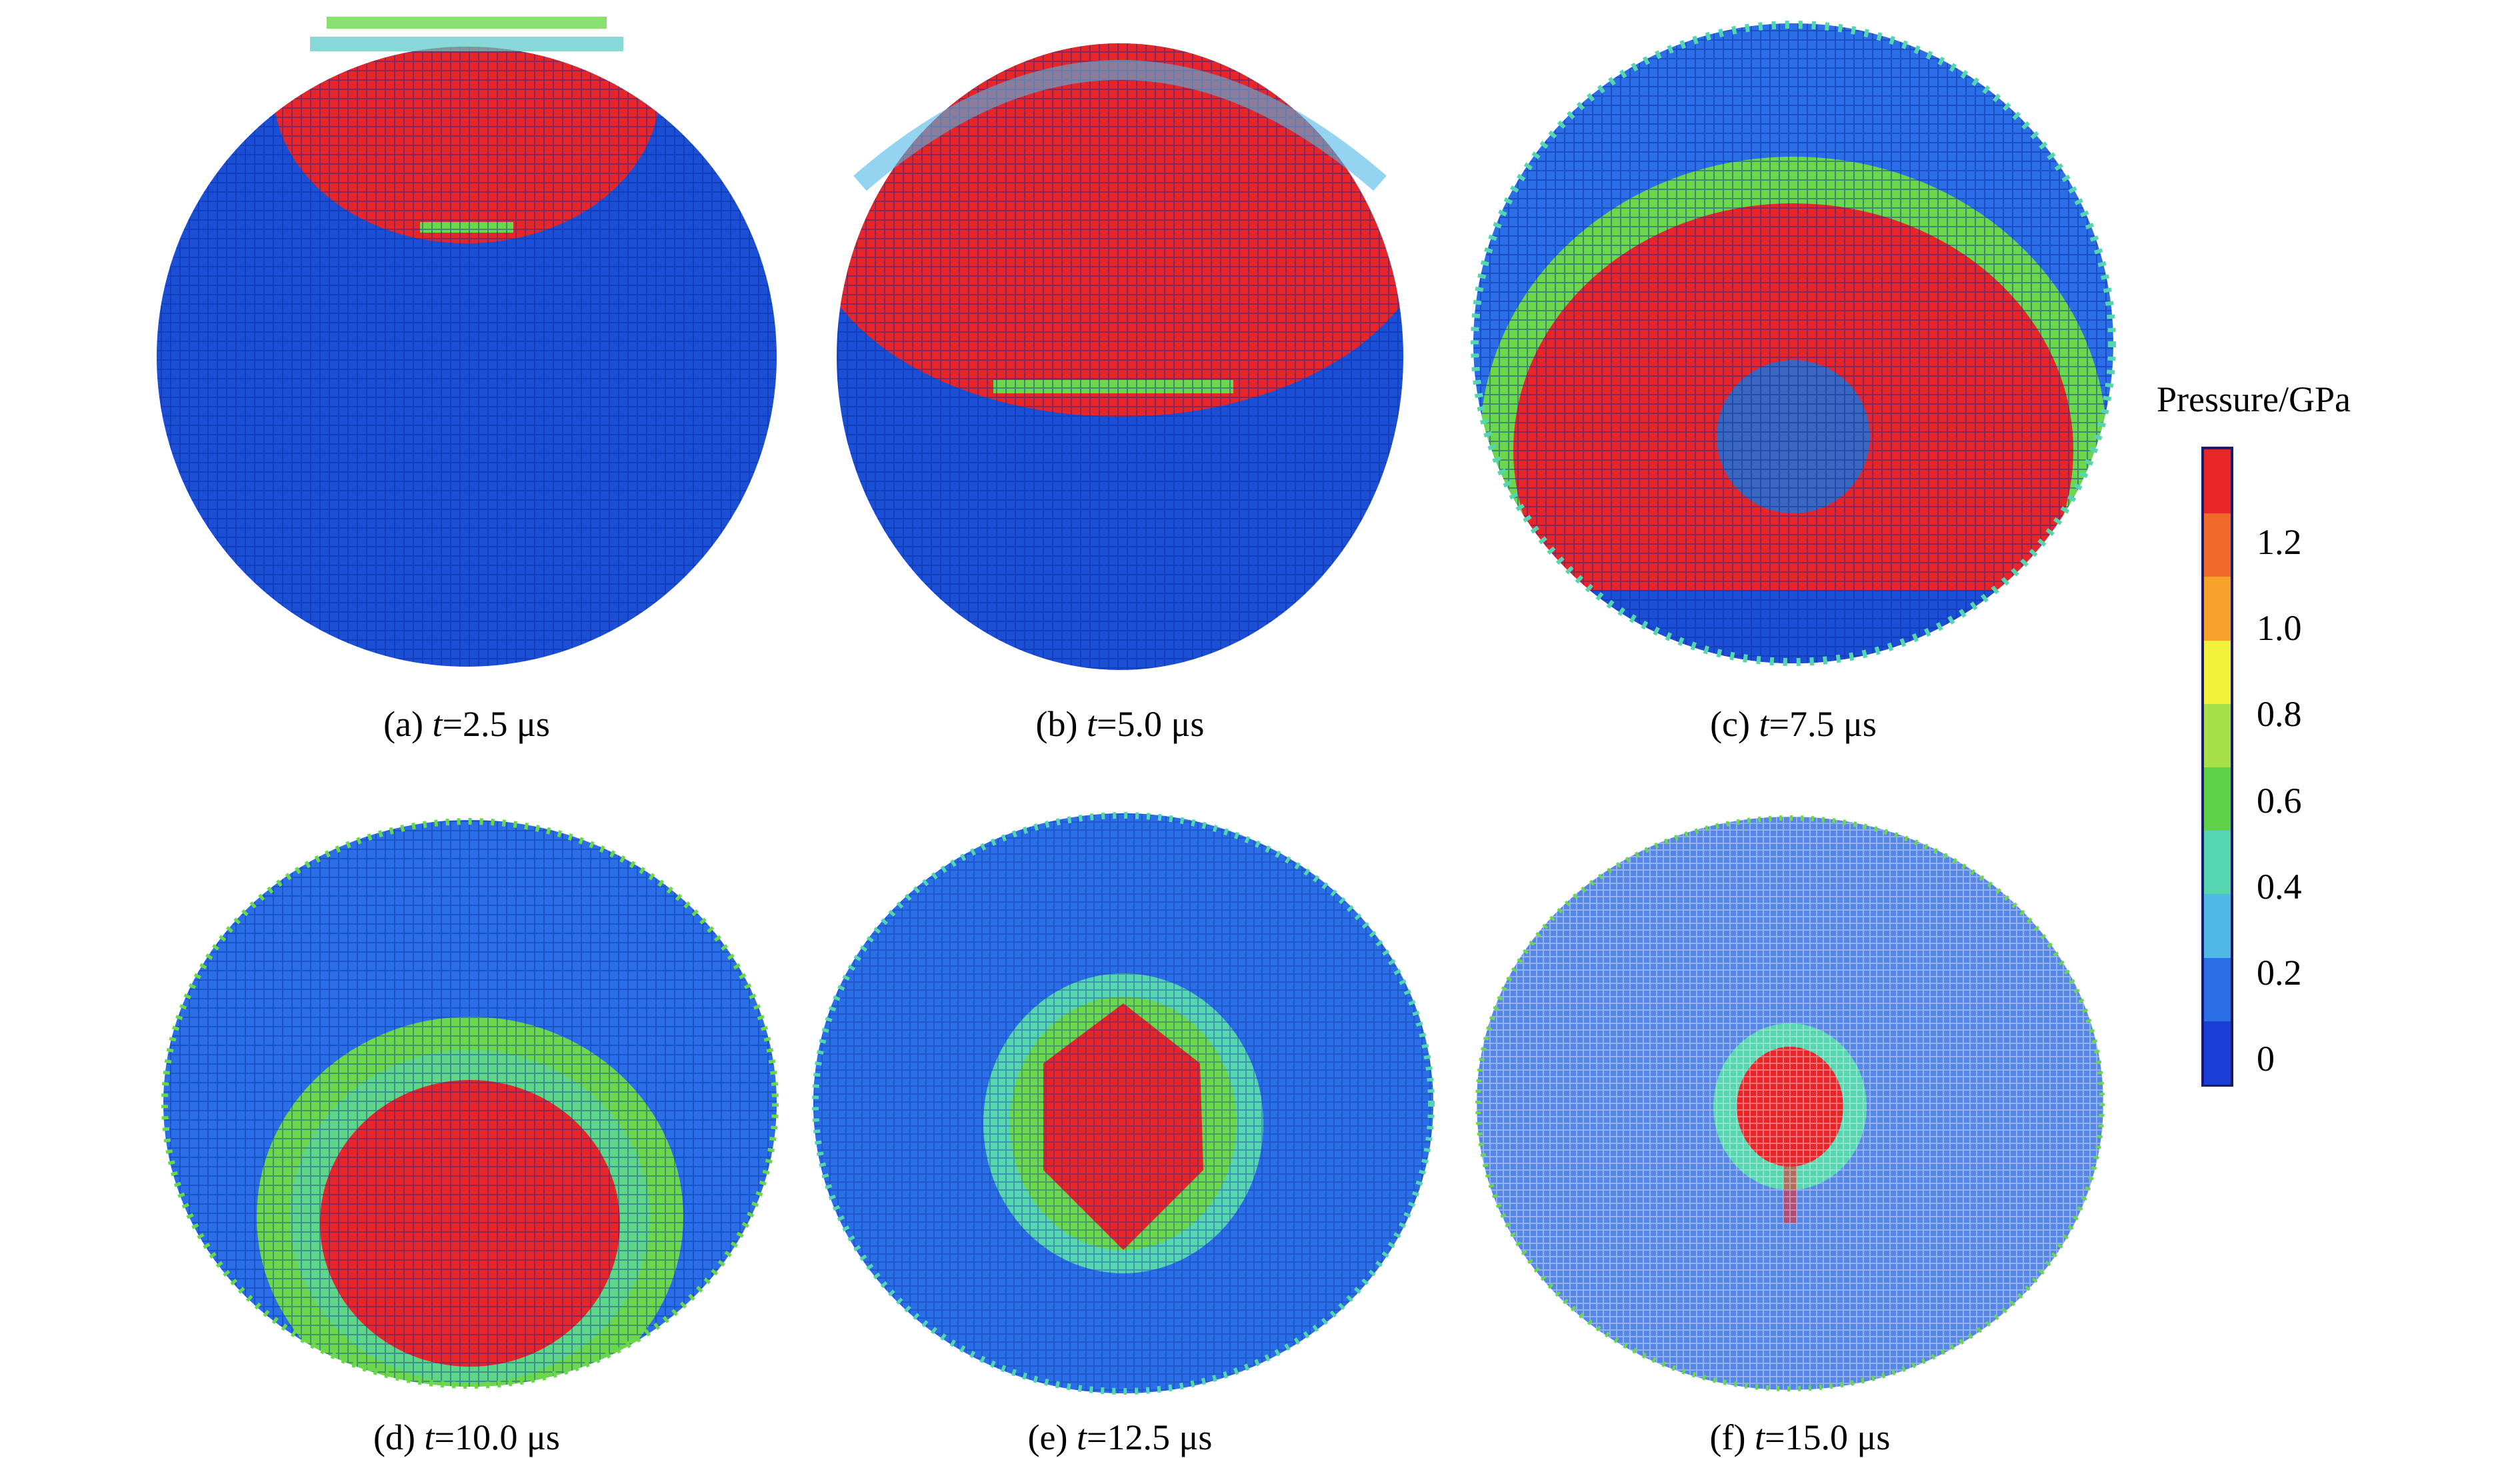 The width and height of the screenshot is (2520, 1458). I want to click on panel-c-image, so click(1793, 343).